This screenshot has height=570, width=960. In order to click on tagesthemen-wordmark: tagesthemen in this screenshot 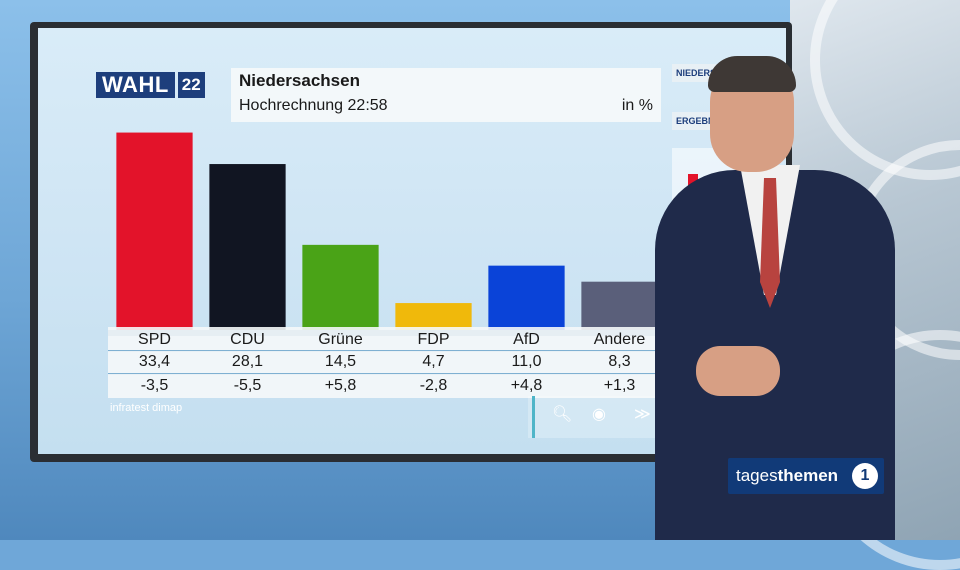, I will do `click(787, 475)`.